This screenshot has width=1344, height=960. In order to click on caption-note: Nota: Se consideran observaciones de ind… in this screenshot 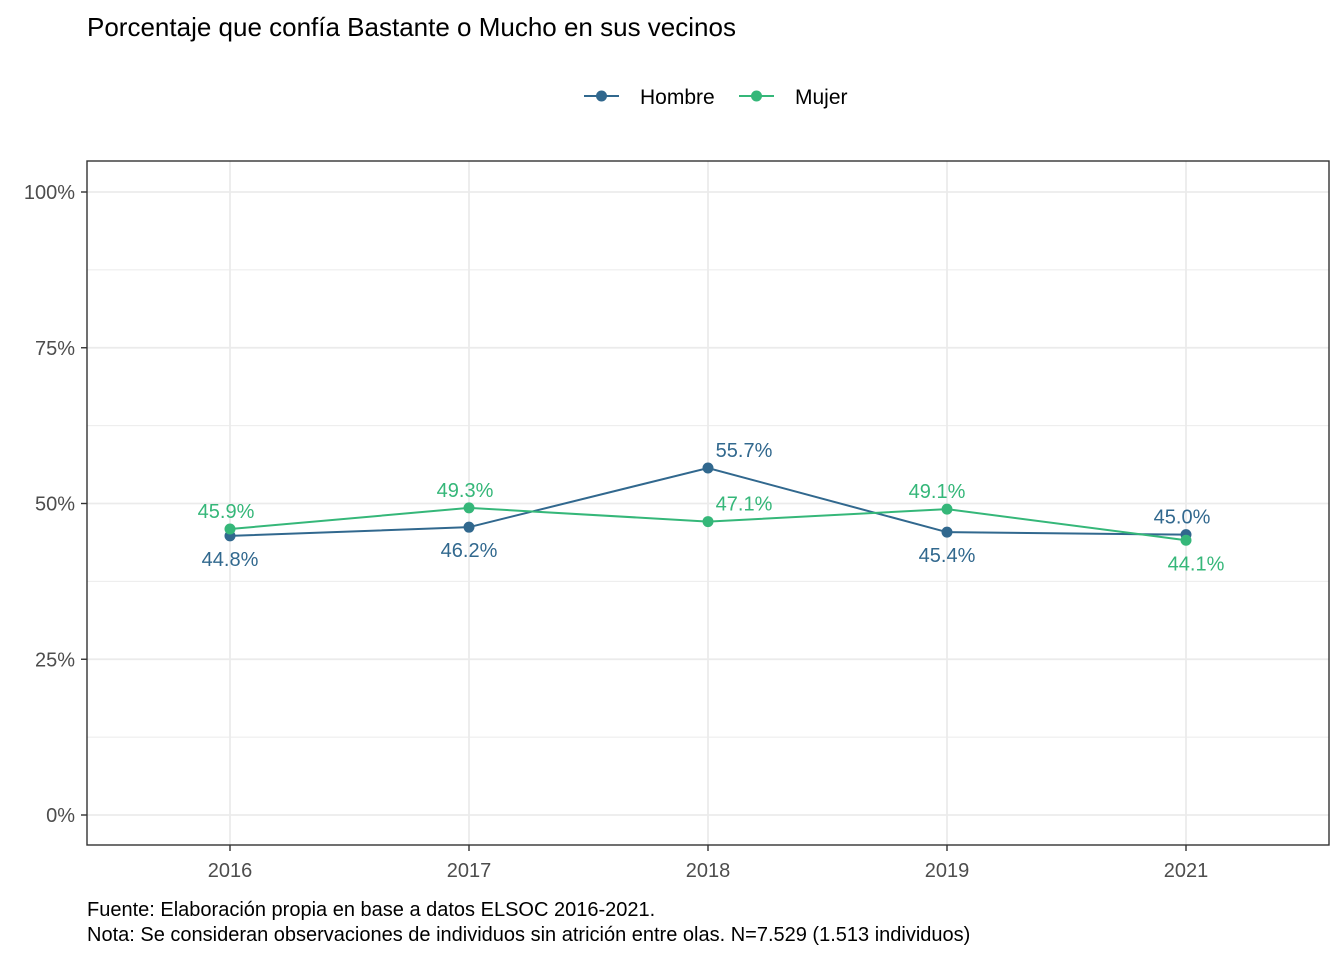, I will do `click(528, 935)`.